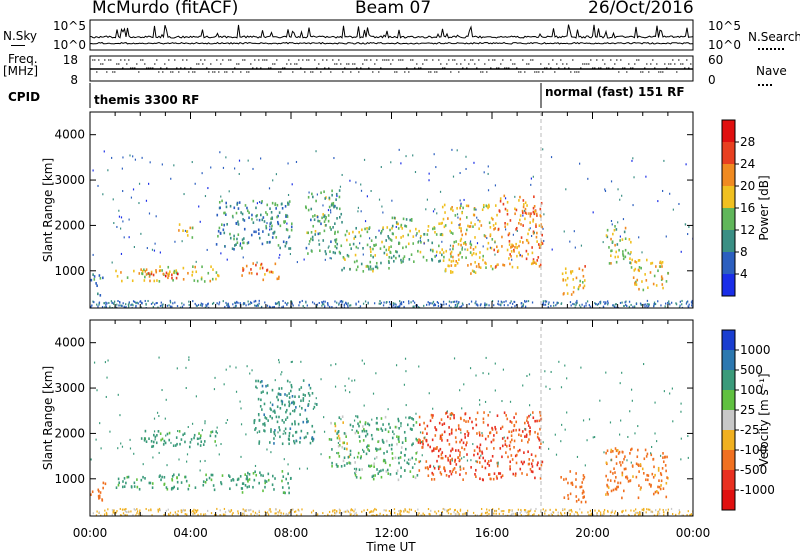 This screenshot has width=800, height=554. What do you see at coordinates (728, 500) in the screenshot?
I see `velocity-colorbar-segment` at bounding box center [728, 500].